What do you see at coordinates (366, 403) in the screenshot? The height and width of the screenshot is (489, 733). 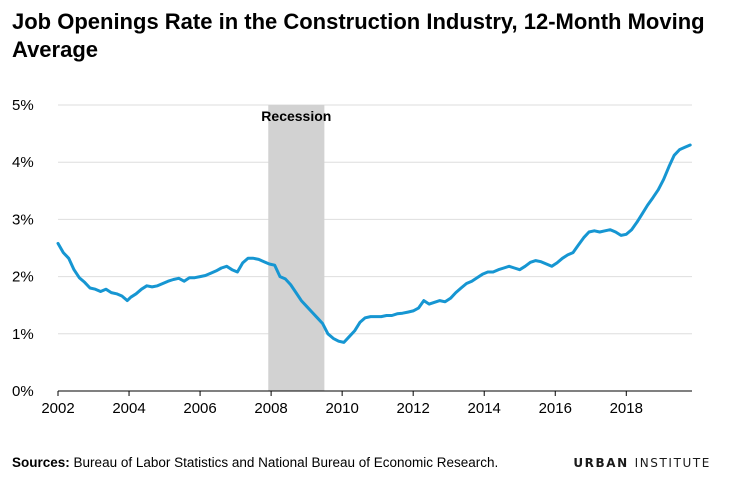 I see `x-axis: 2002 2004 2006 2008 2010 2012 2014 2016 2018` at bounding box center [366, 403].